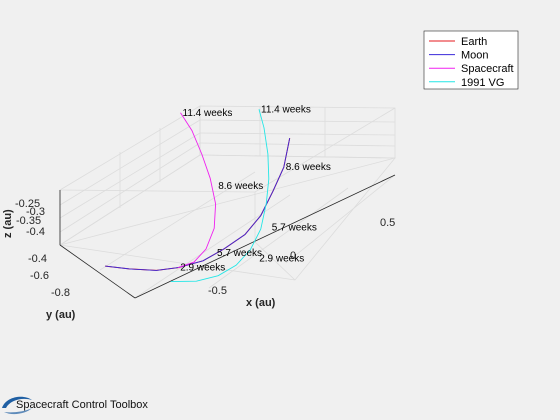 This screenshot has height=420, width=560. I want to click on z-axis-label: z (au), so click(8, 223).